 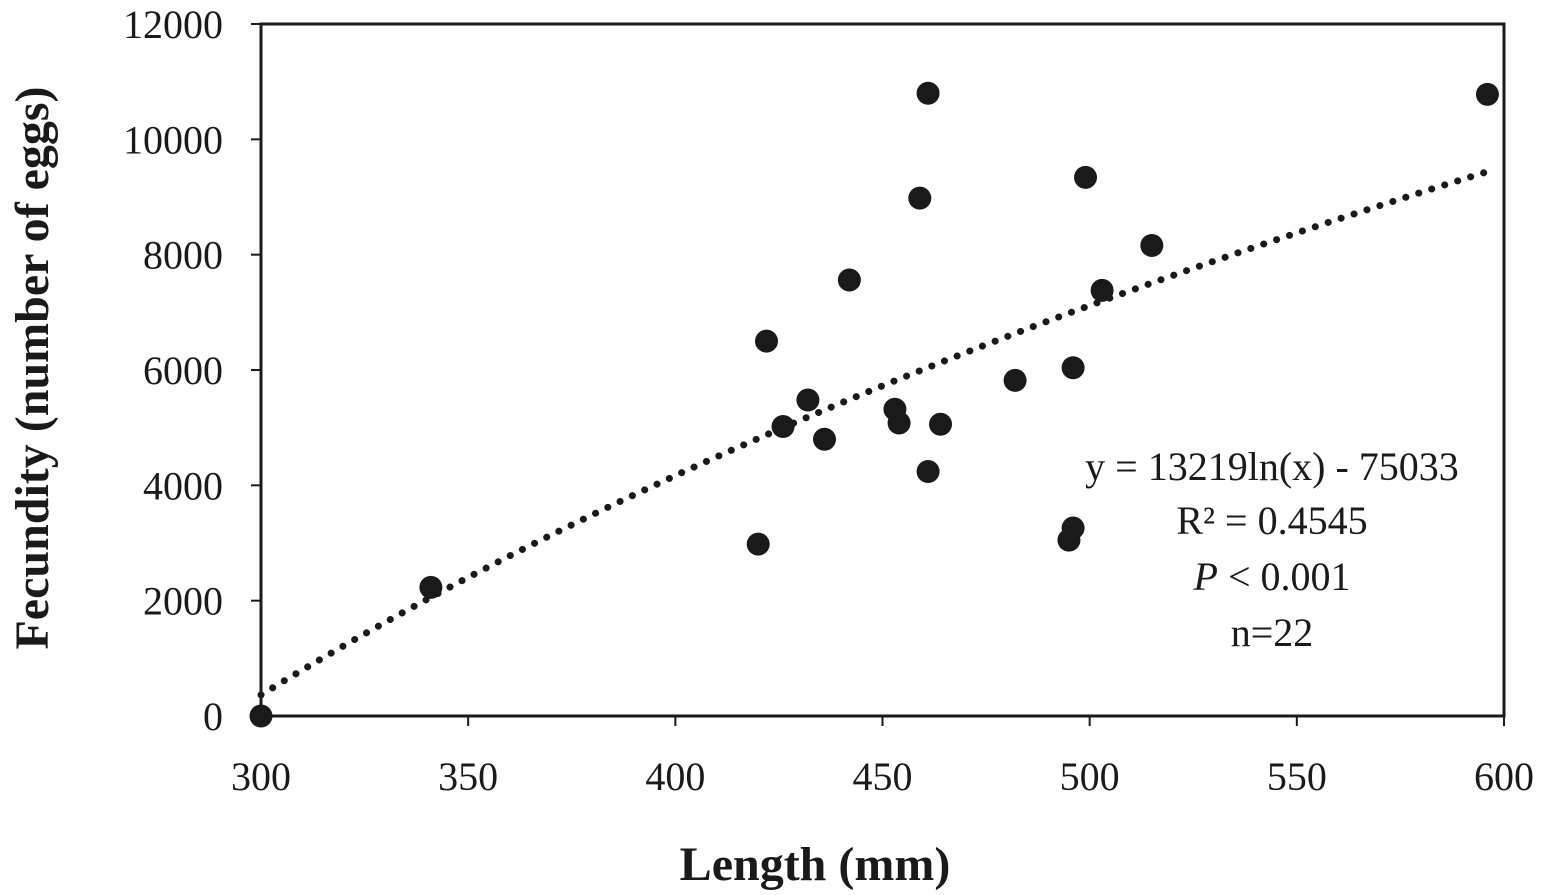 What do you see at coordinates (173, 24) in the screenshot?
I see `y-tick-label: 12000` at bounding box center [173, 24].